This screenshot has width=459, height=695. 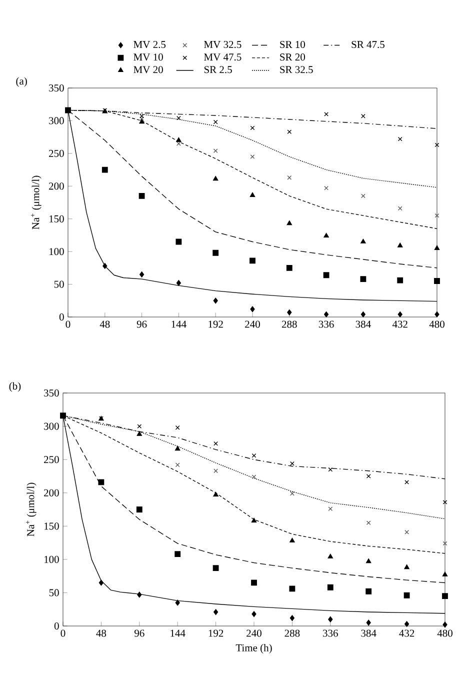 What do you see at coordinates (254, 649) in the screenshot?
I see `x-axis-title: Time (h)` at bounding box center [254, 649].